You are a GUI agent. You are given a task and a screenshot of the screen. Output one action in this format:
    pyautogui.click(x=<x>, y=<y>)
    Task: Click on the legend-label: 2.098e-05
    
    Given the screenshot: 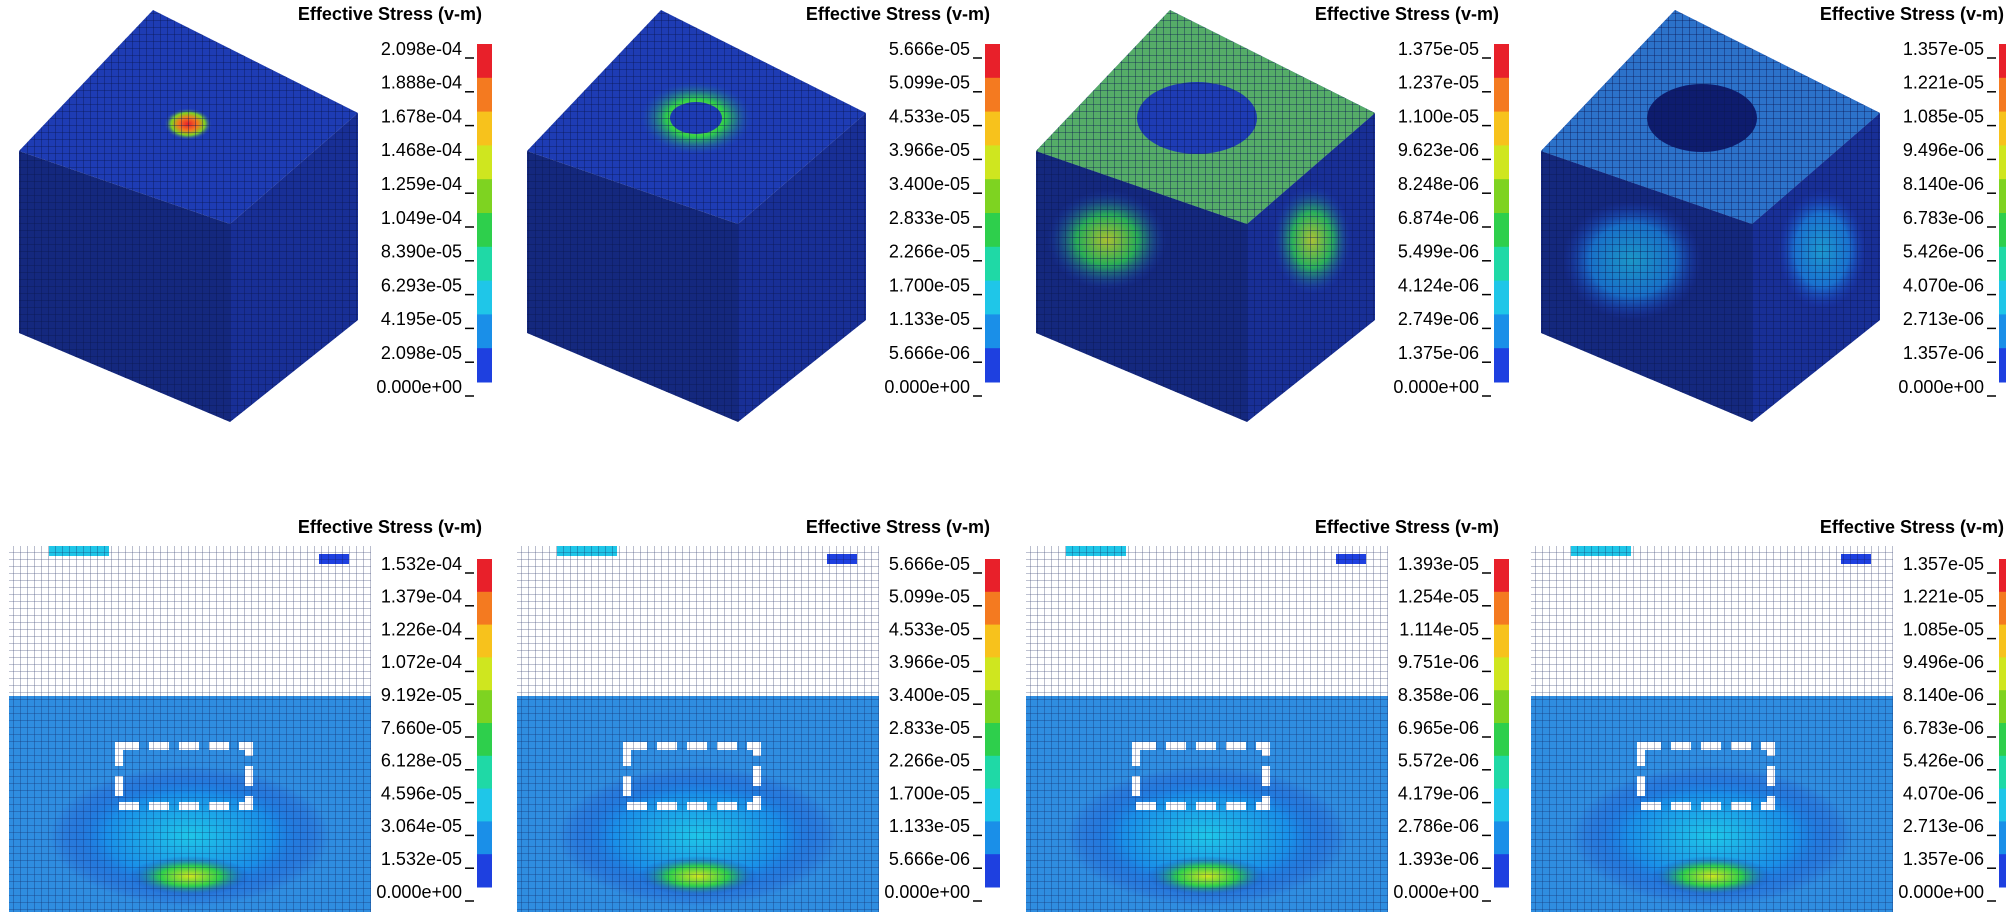 What is the action you would take?
    pyautogui.click(x=421, y=353)
    